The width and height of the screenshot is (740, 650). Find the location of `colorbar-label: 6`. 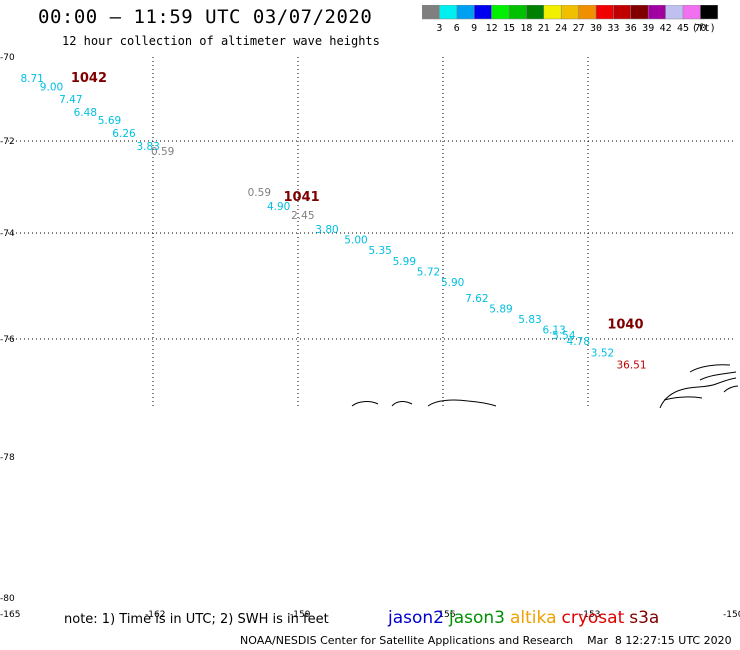

colorbar-label: 6 is located at coordinates (457, 28).